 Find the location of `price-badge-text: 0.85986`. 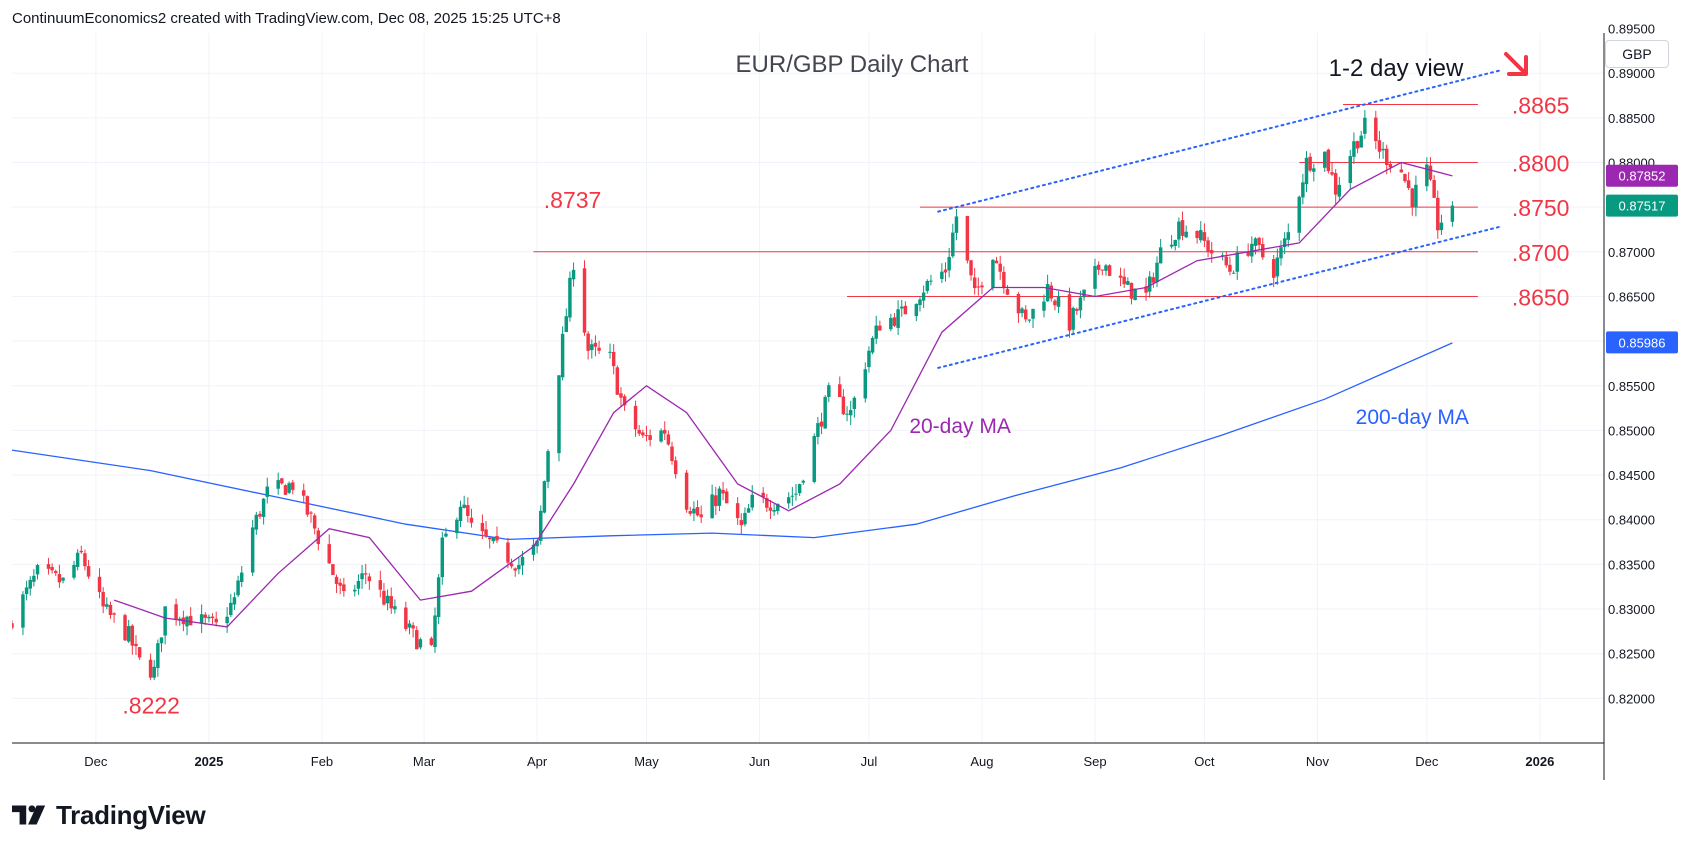

price-badge-text: 0.85986 is located at coordinates (1642, 342).